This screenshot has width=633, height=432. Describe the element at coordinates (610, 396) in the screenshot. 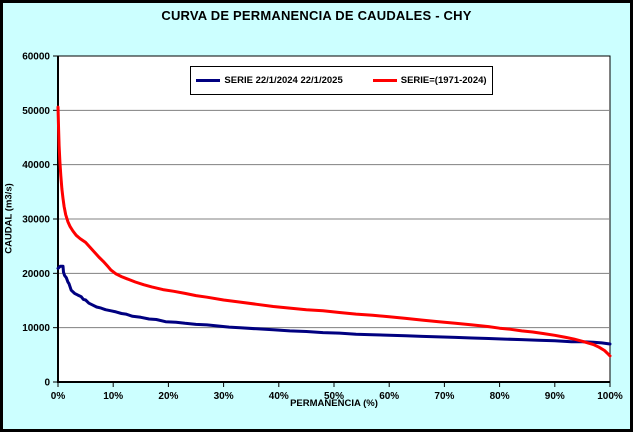

I see `x-tick-label: 100%` at that location.